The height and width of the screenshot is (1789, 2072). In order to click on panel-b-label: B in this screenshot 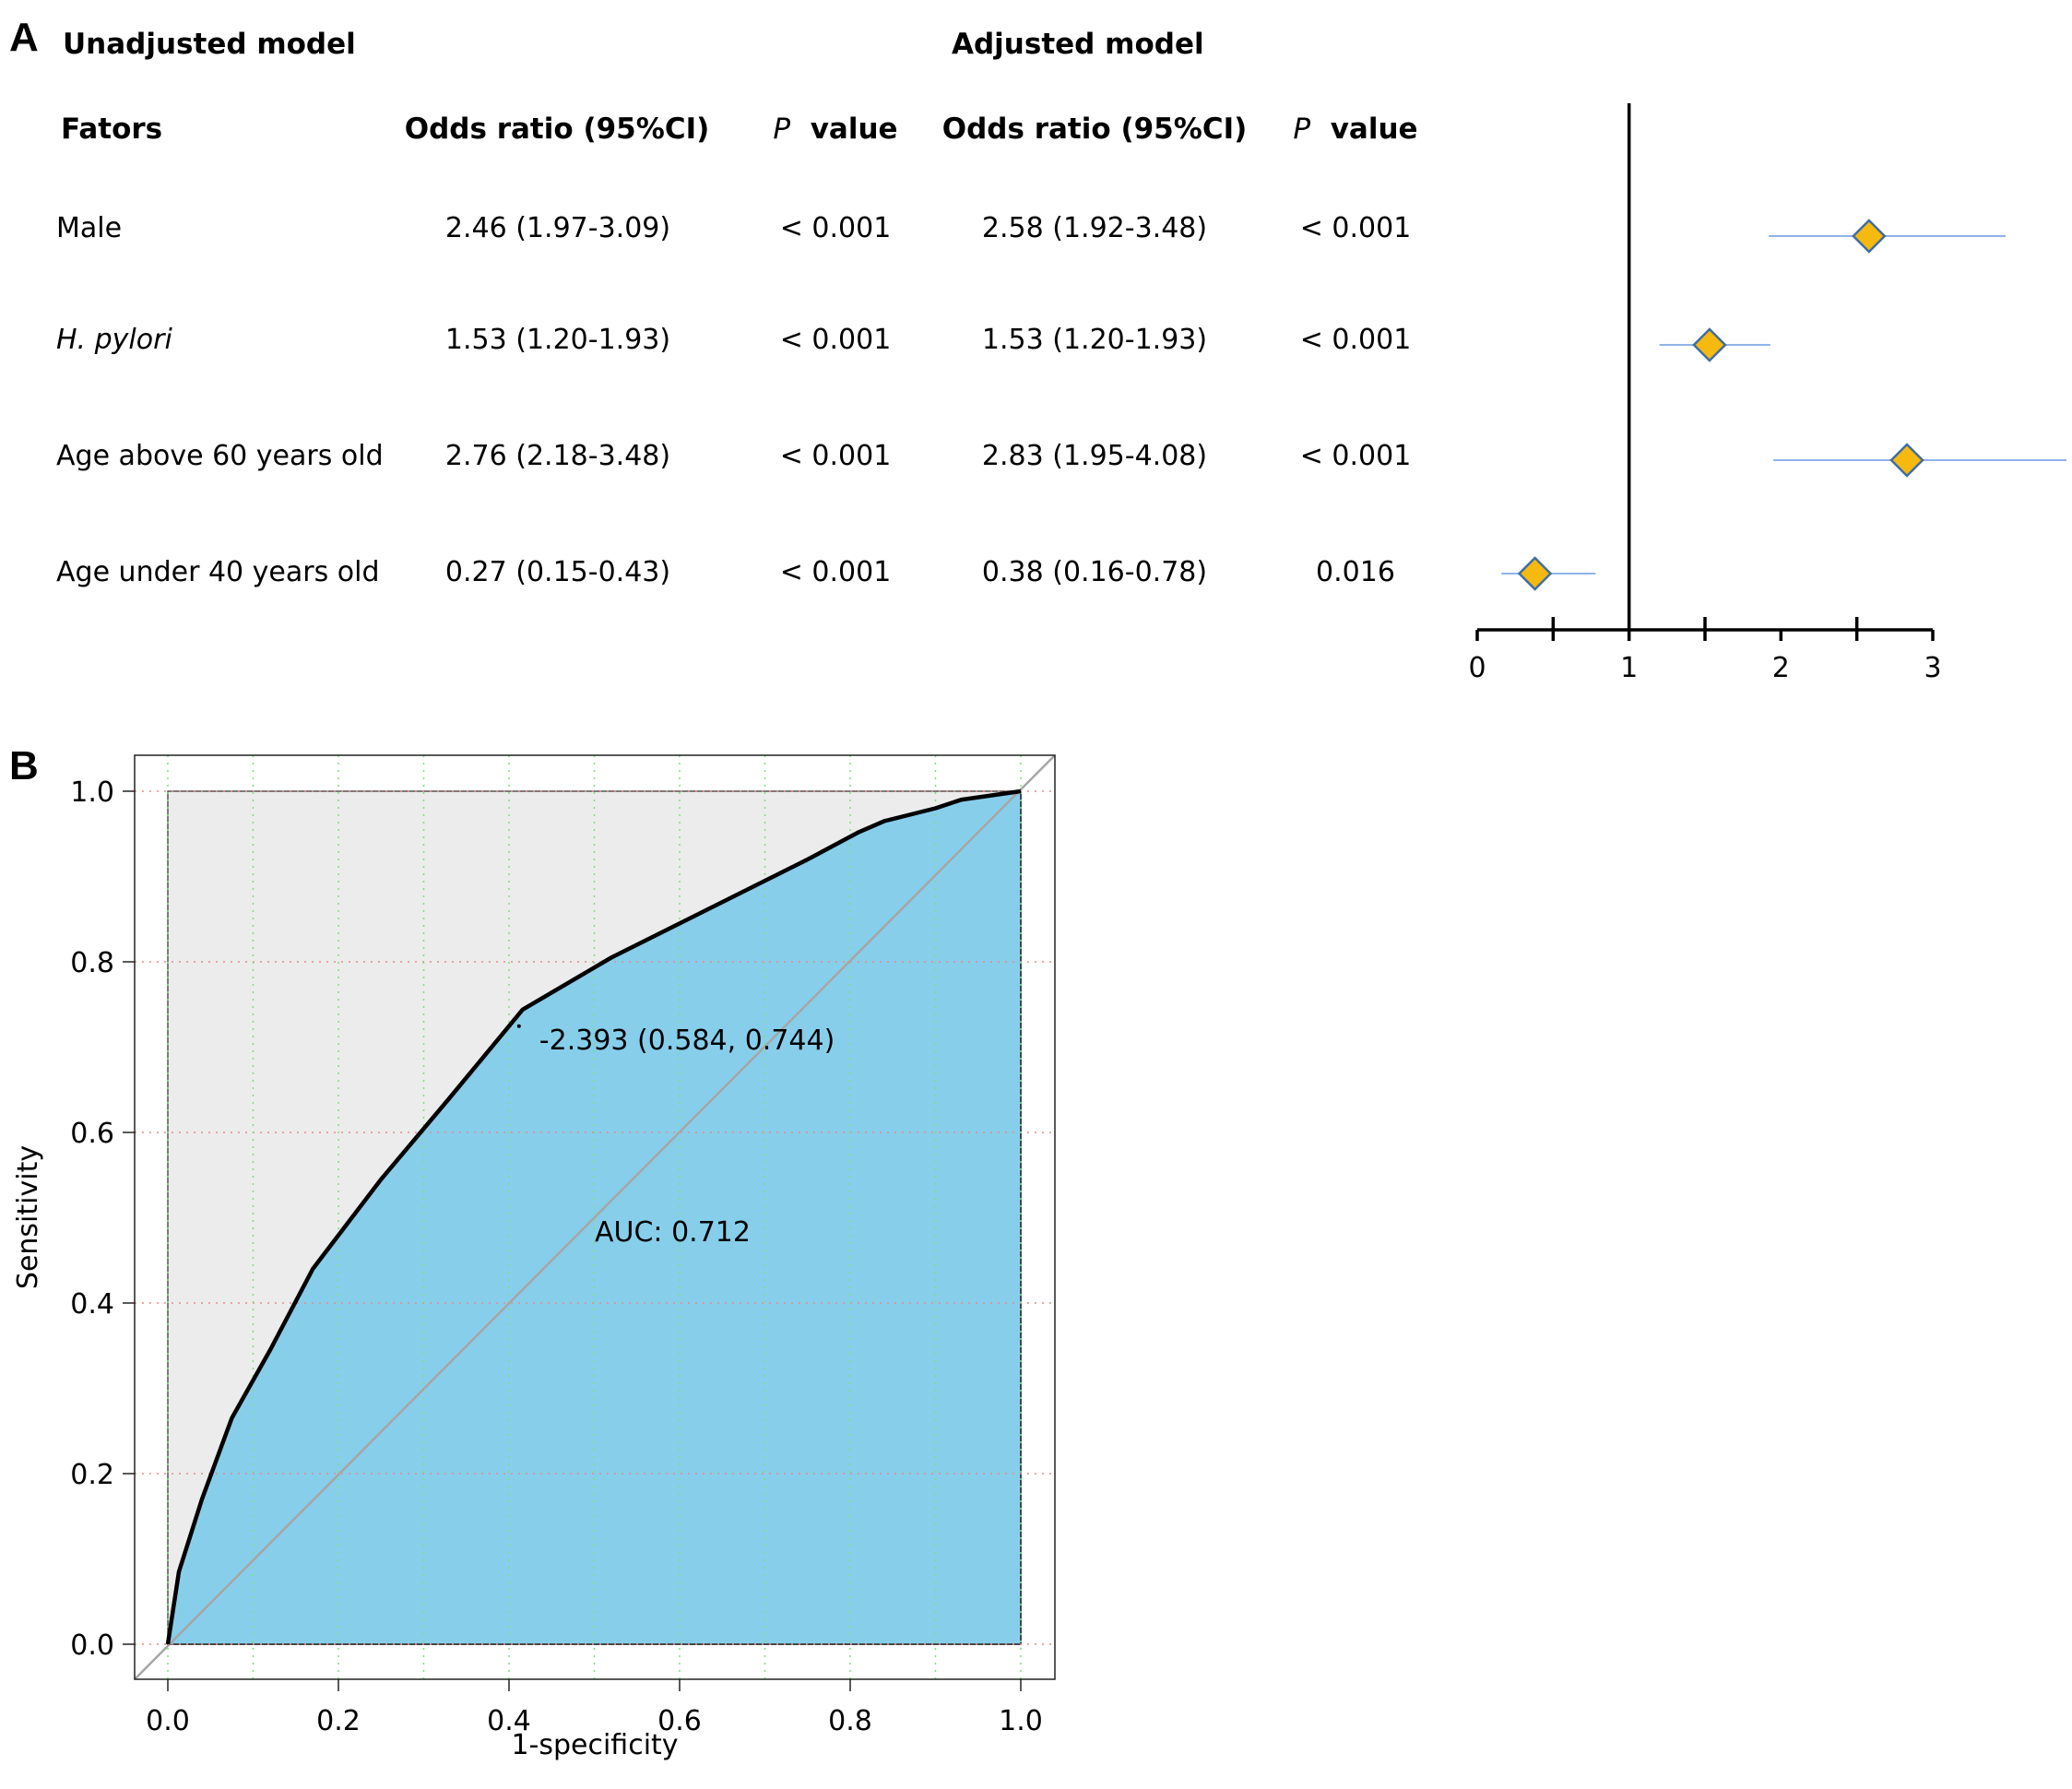, I will do `click(24, 765)`.